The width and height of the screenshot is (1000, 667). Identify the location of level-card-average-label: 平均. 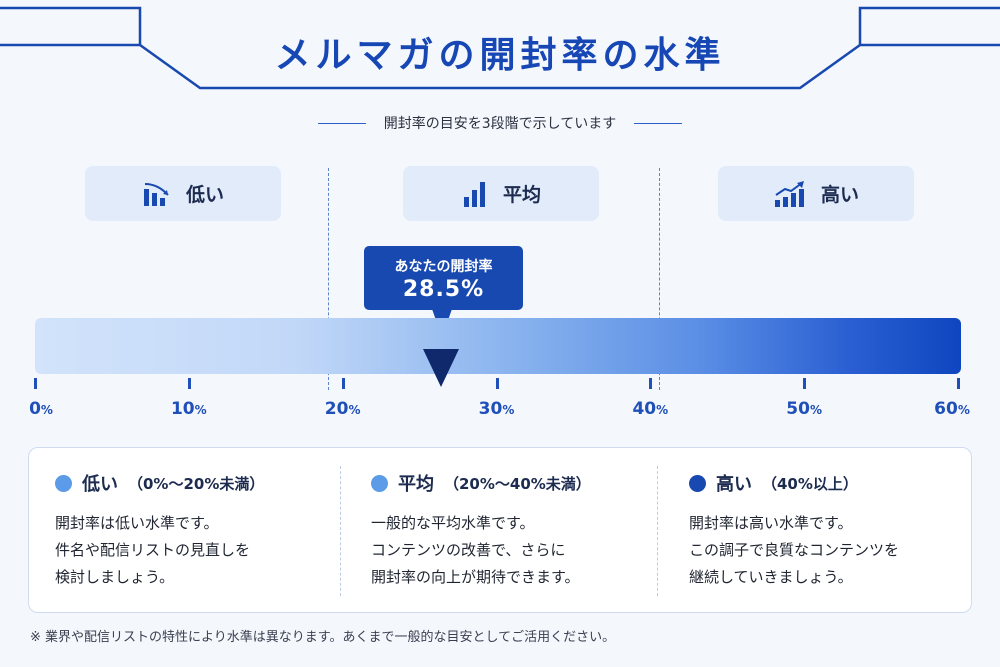
(521, 195).